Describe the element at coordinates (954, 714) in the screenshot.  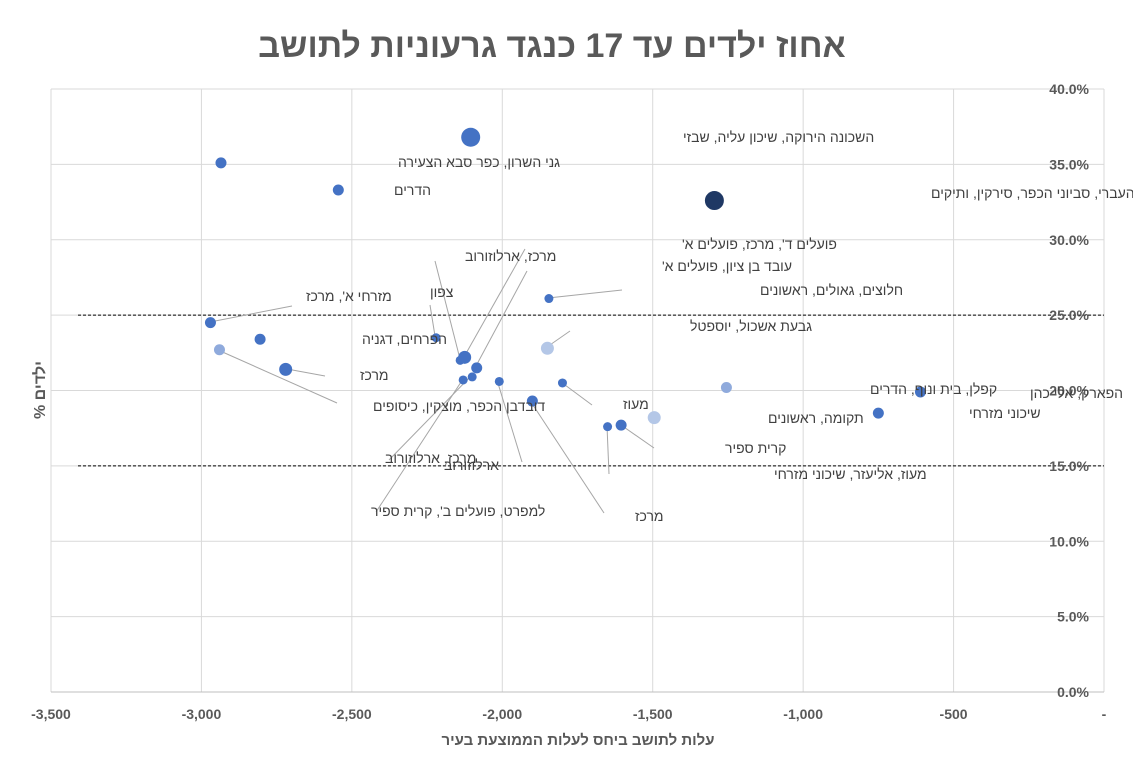
I see `x-tick-label: -500` at that location.